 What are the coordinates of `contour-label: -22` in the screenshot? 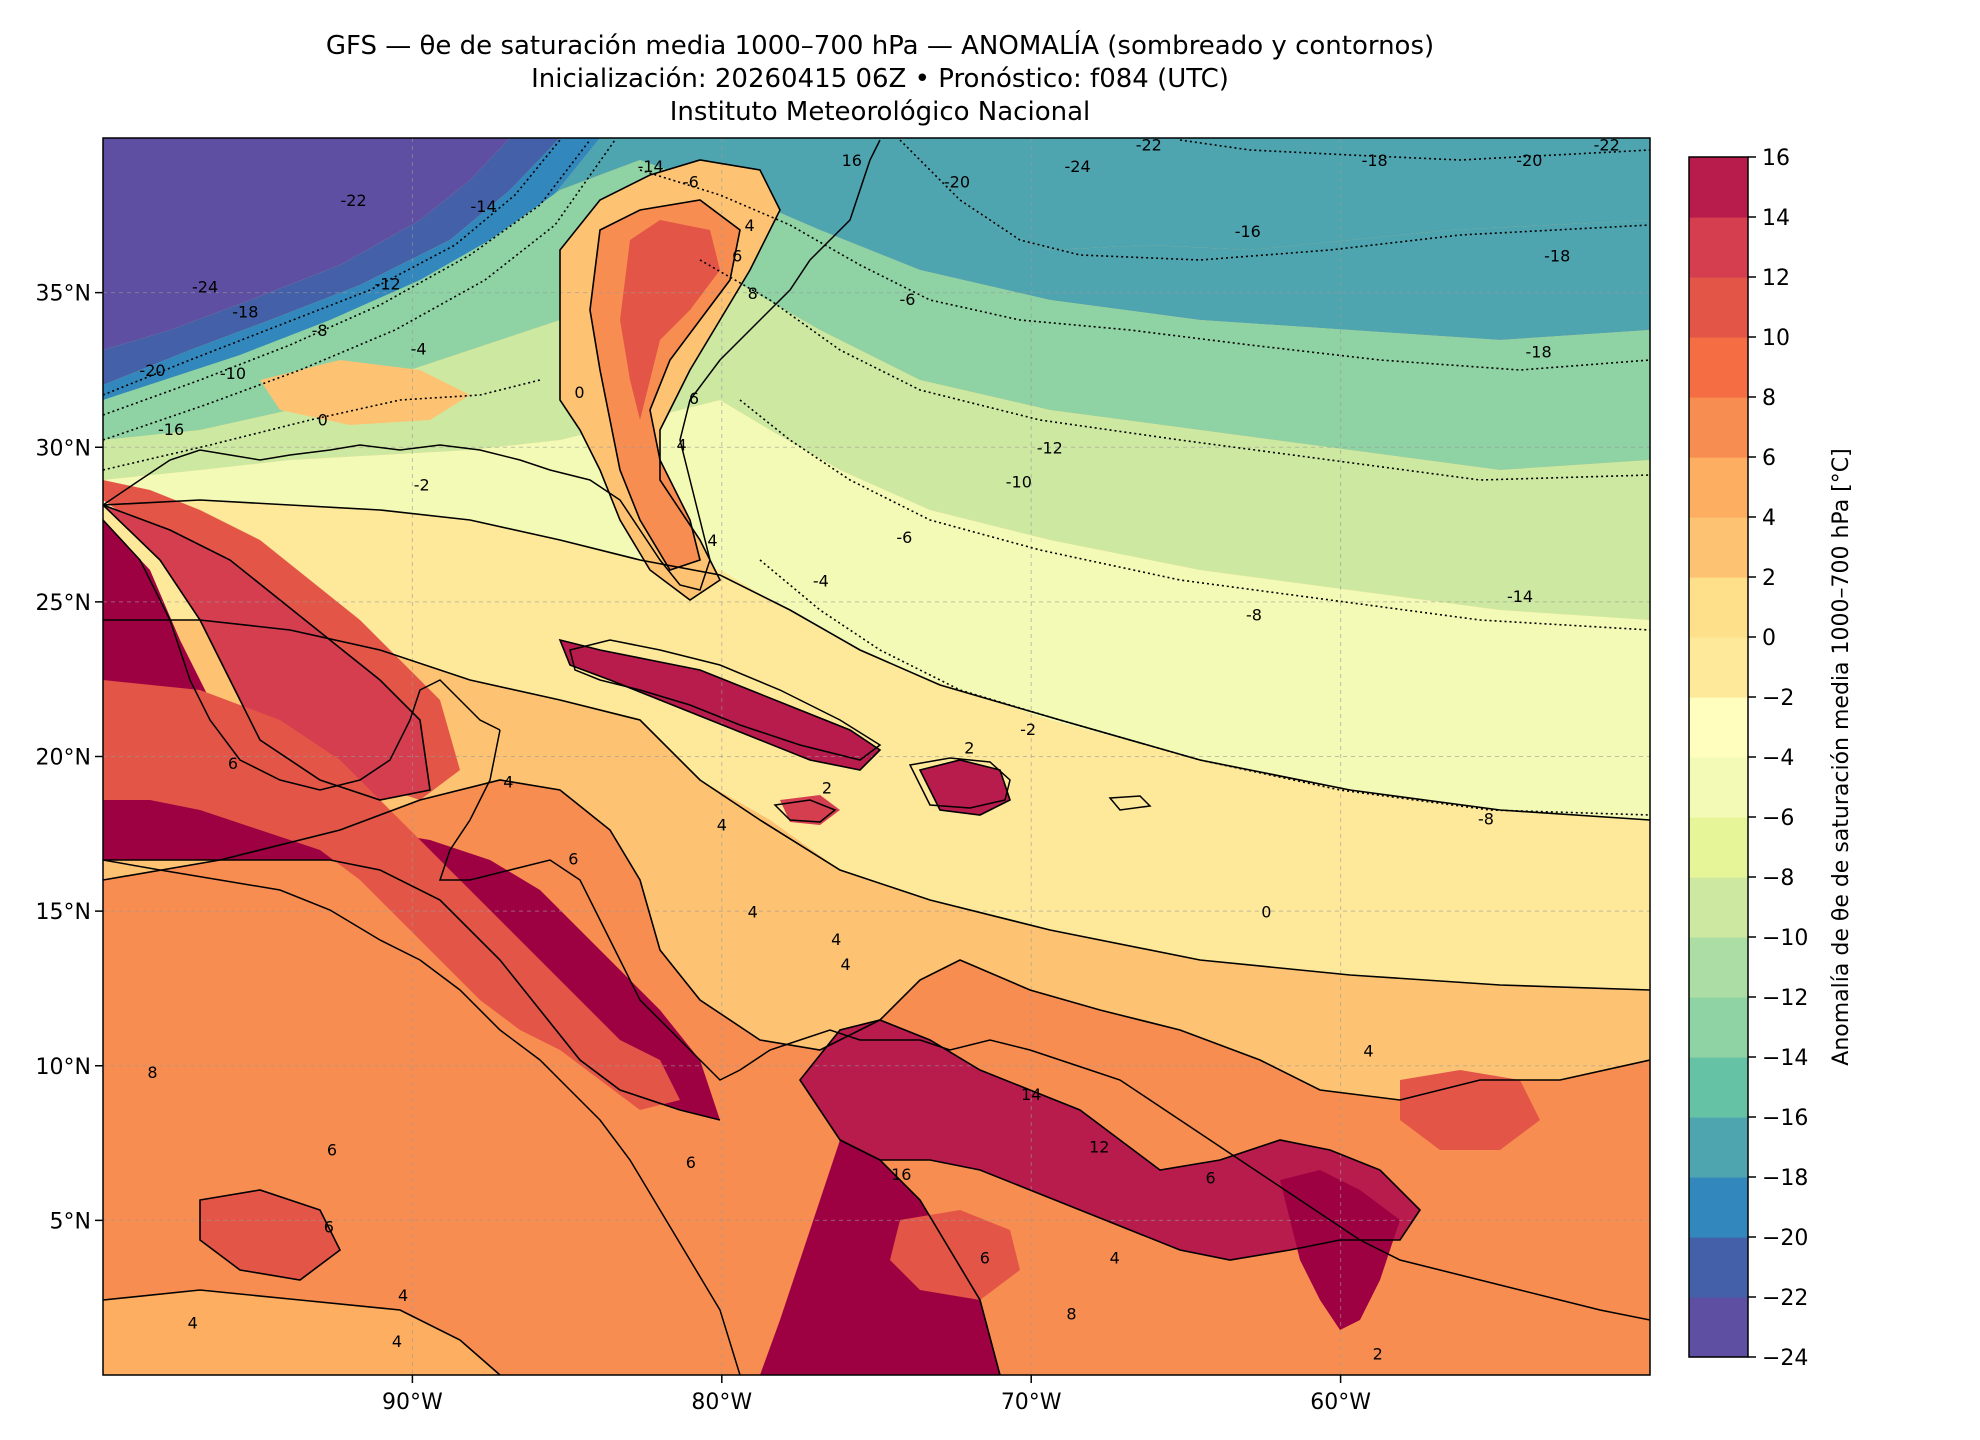 It's located at (354, 200).